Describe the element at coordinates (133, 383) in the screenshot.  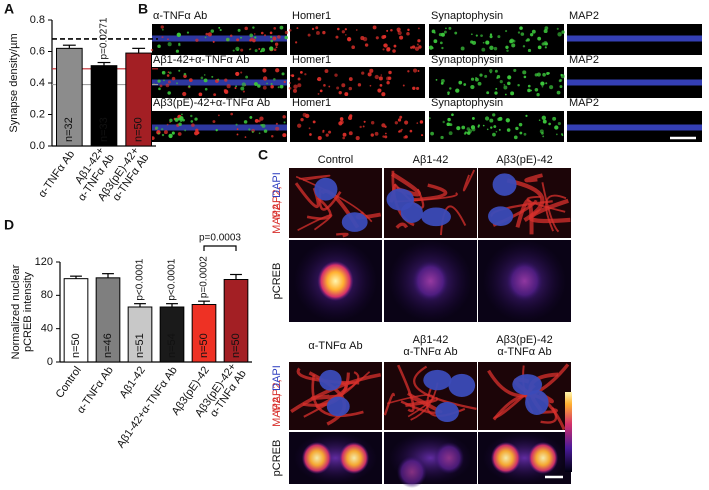
I see `x-tick-label: Aβ1-42` at that location.